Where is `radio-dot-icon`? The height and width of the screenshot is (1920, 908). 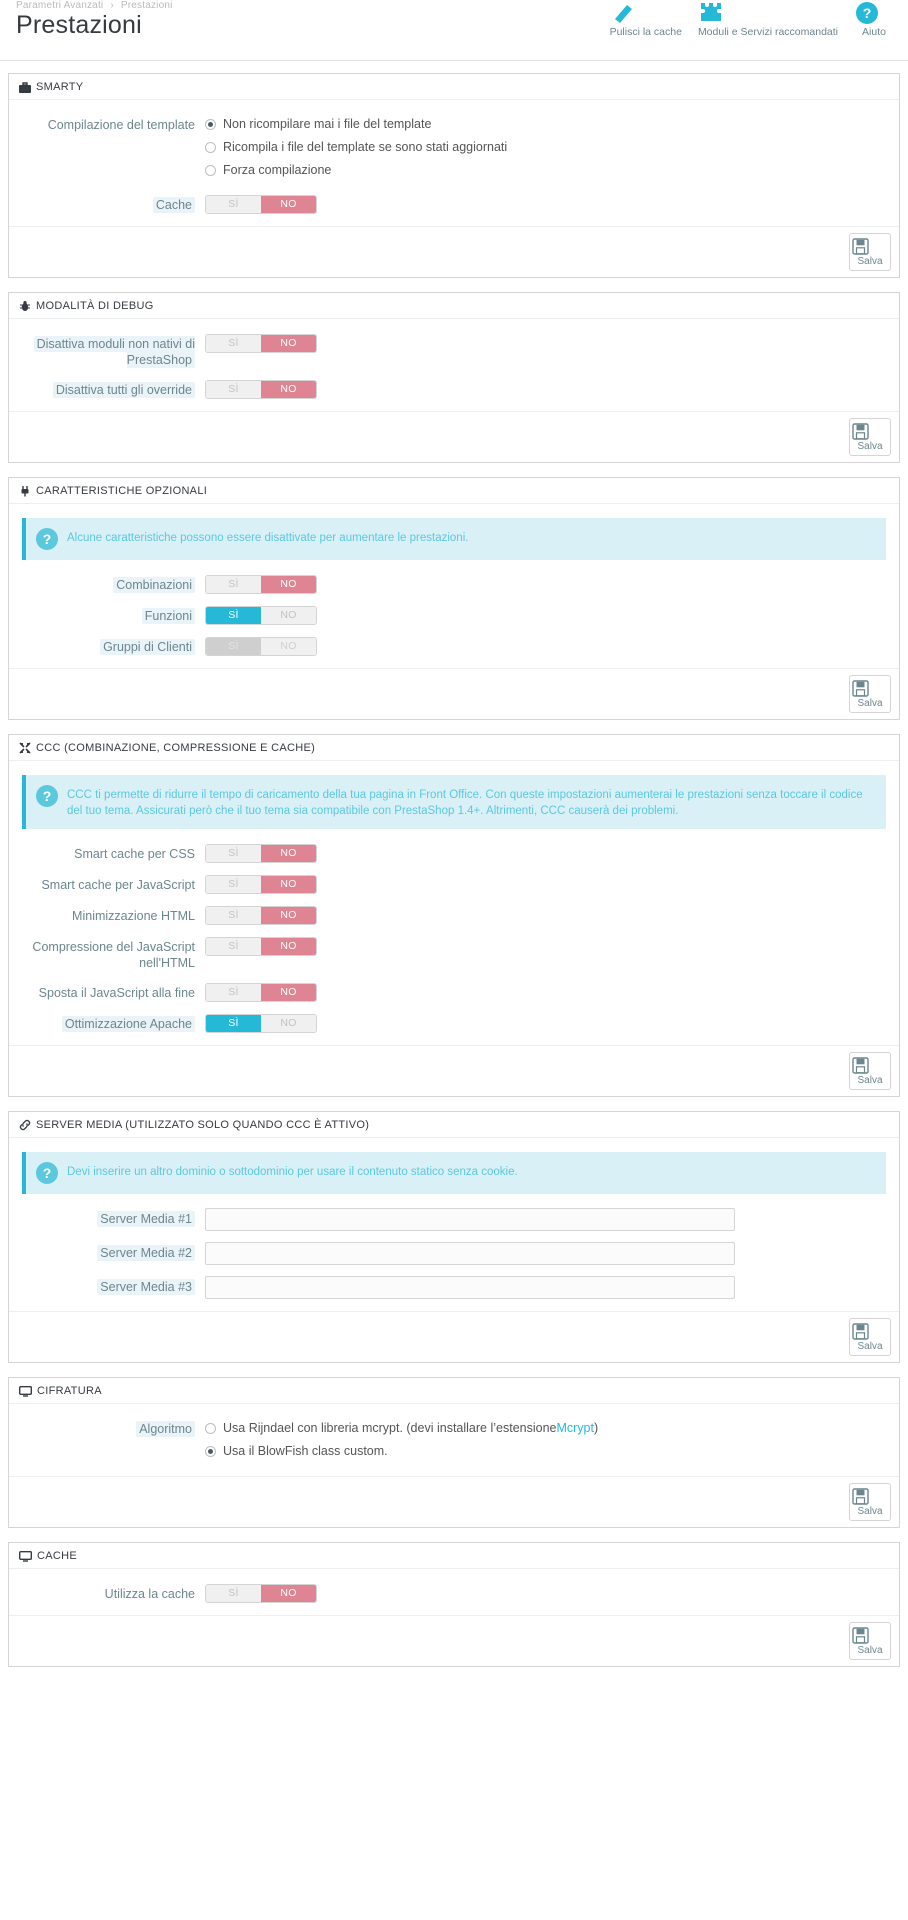 radio-dot-icon is located at coordinates (210, 147).